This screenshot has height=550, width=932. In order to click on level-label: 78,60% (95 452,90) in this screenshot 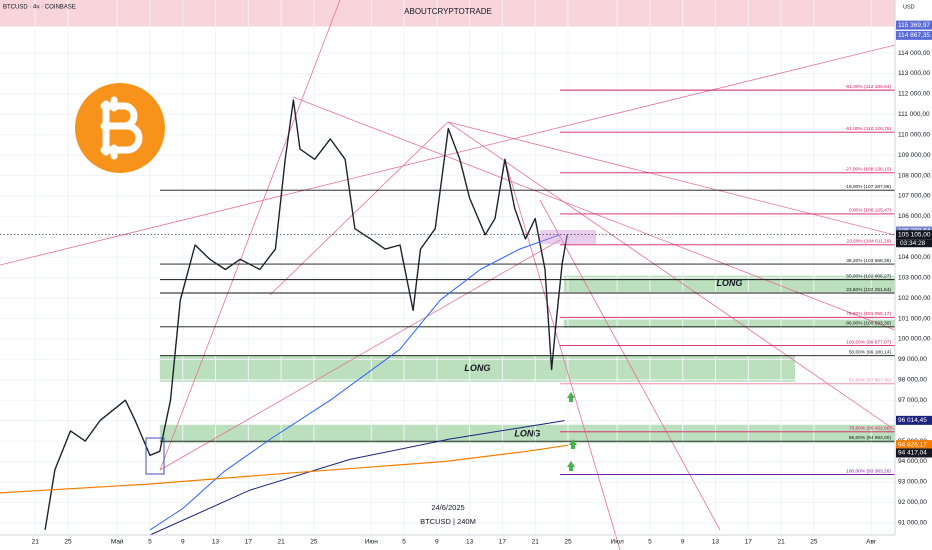, I will do `click(870, 429)`.